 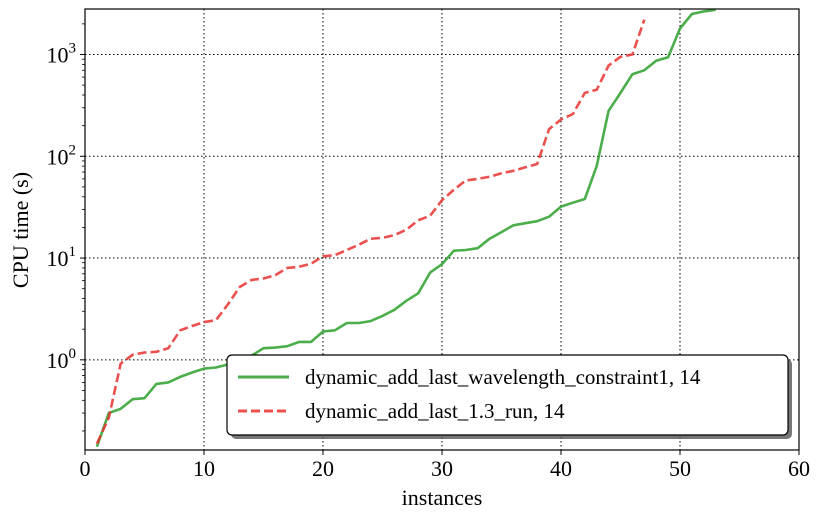 What do you see at coordinates (442, 468) in the screenshot?
I see `x-tick-label: 30` at bounding box center [442, 468].